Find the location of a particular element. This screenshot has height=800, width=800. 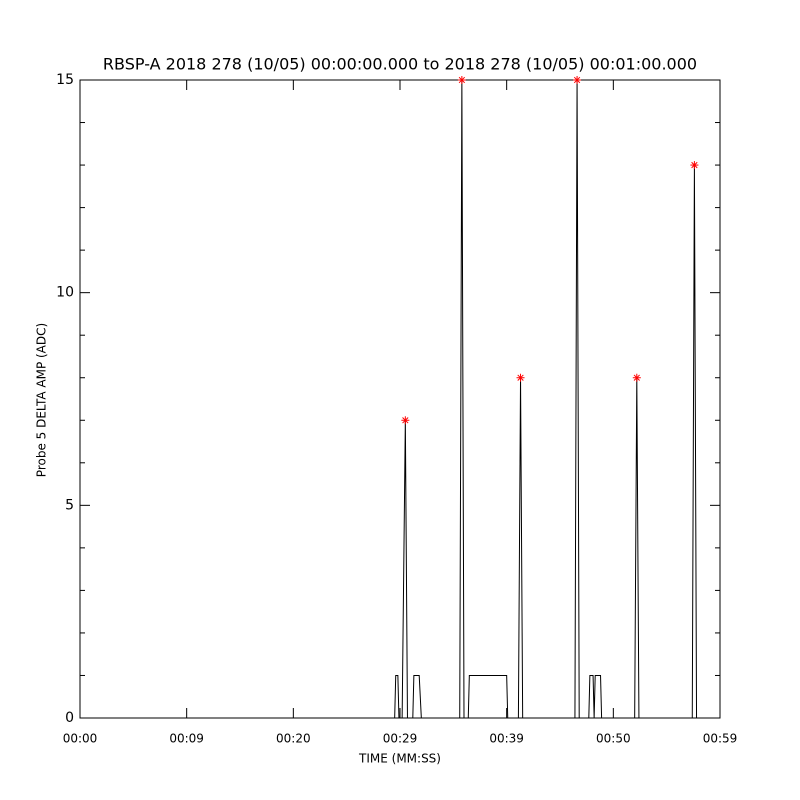

y-tick-label: 5 is located at coordinates (69, 505).